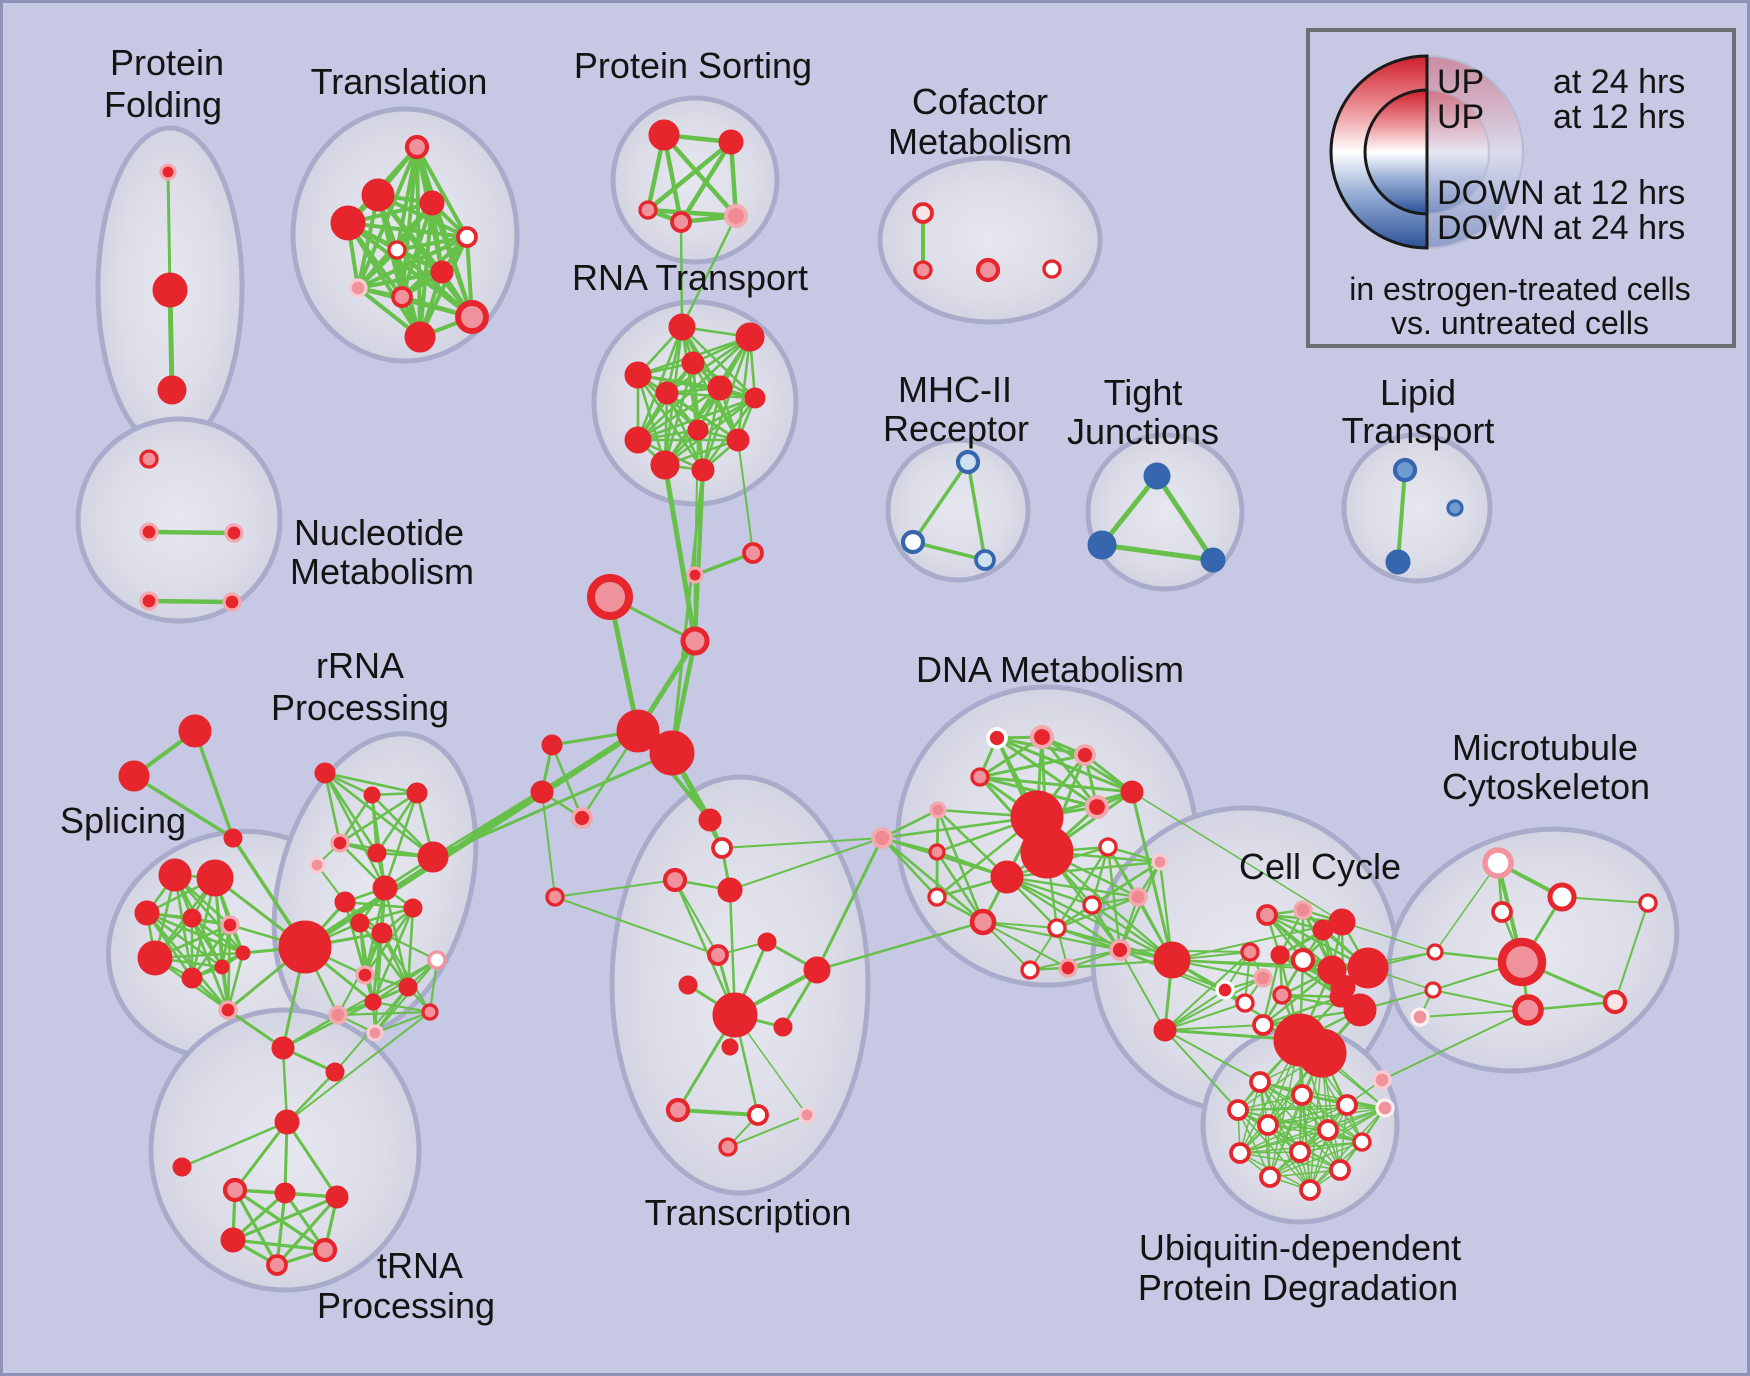 The width and height of the screenshot is (1750, 1376). Describe the element at coordinates (340, 843) in the screenshot. I see `network-node-r3` at that location.